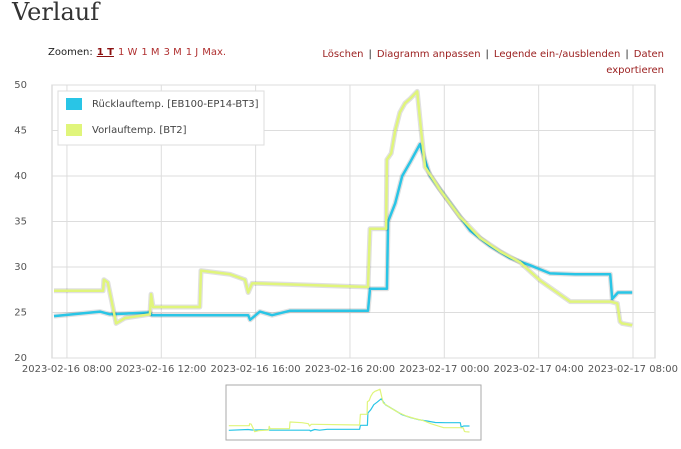  Describe the element at coordinates (161, 118) in the screenshot. I see `legend-box` at that location.